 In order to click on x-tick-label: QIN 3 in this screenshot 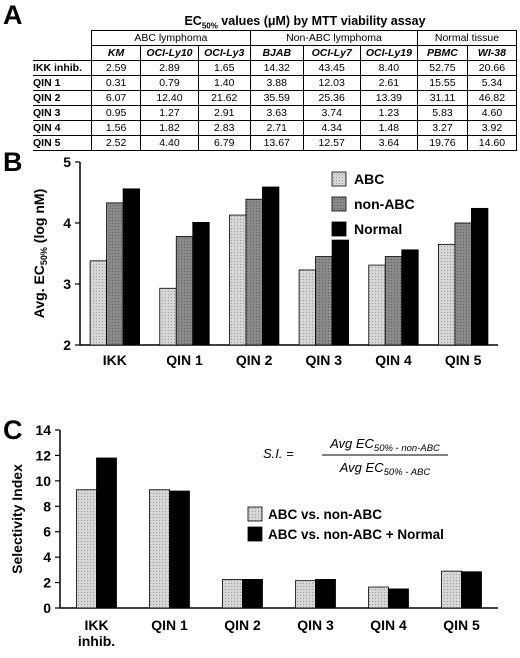, I will do `click(324, 360)`.